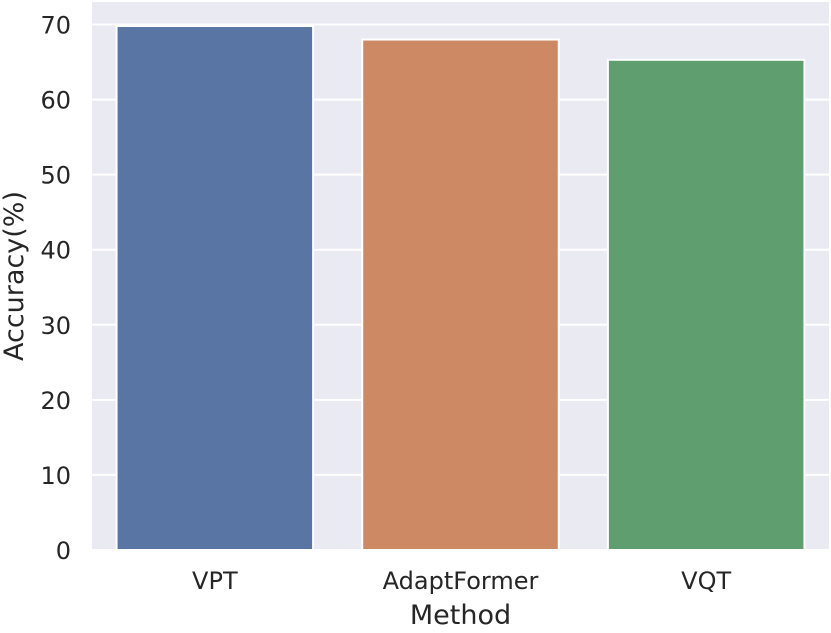 This screenshot has height=633, width=831. Describe the element at coordinates (55, 476) in the screenshot. I see `y-tick-label: 10` at that location.